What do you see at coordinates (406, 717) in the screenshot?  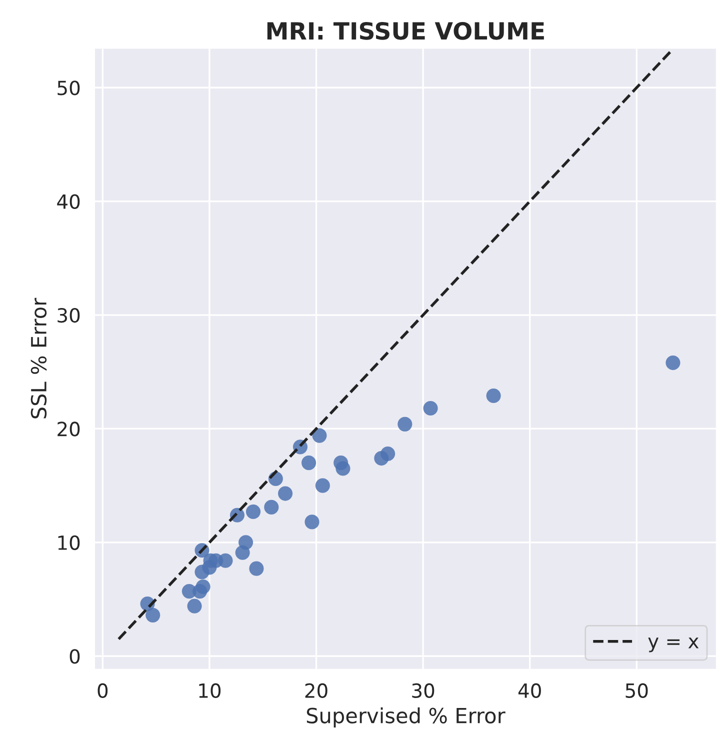 I see `x-axis-title: Supervised % Error` at bounding box center [406, 717].